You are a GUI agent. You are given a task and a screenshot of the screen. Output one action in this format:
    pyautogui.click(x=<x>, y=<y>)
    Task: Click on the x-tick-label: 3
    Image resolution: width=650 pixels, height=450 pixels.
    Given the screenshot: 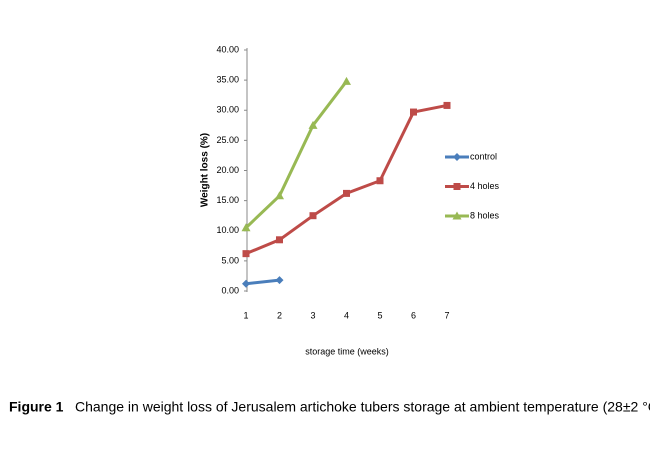 What is the action you would take?
    pyautogui.click(x=312, y=315)
    